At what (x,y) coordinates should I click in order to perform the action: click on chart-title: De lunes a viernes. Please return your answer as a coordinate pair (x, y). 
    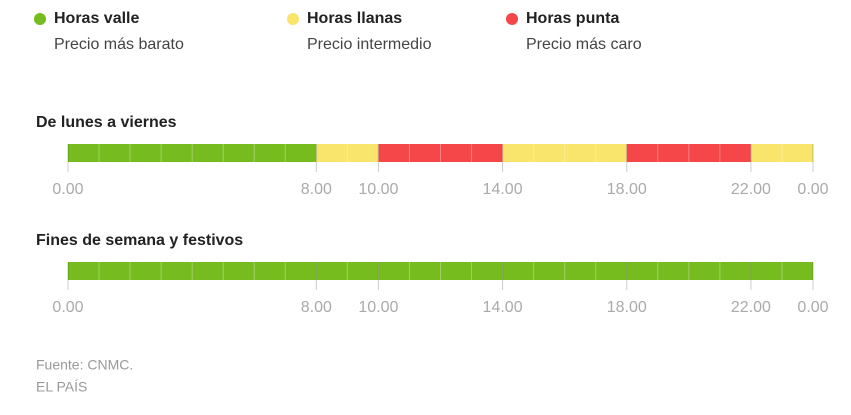
    Looking at the image, I should click on (106, 122).